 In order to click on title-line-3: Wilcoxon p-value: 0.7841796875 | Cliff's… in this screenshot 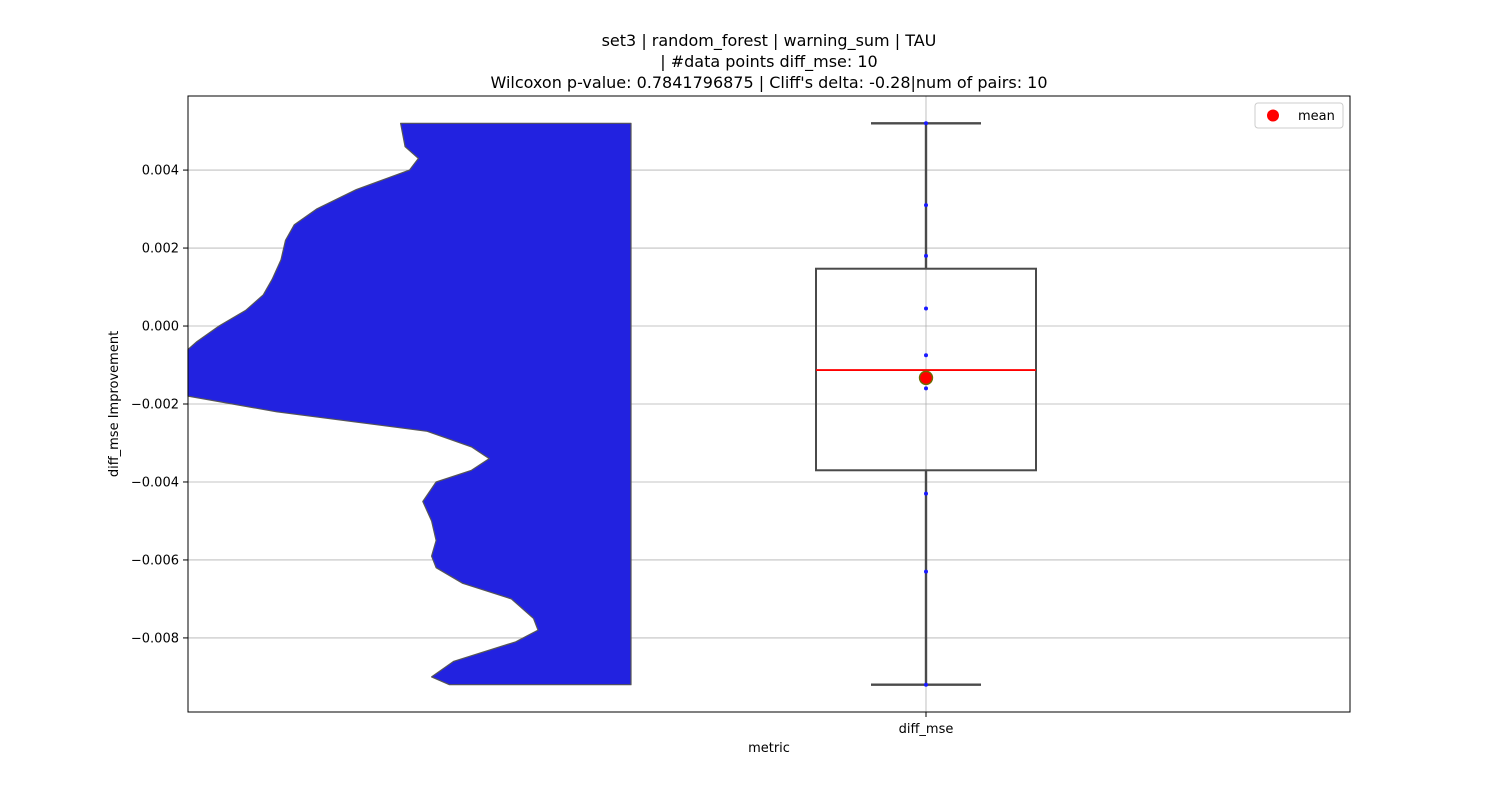, I will do `click(768, 82)`.